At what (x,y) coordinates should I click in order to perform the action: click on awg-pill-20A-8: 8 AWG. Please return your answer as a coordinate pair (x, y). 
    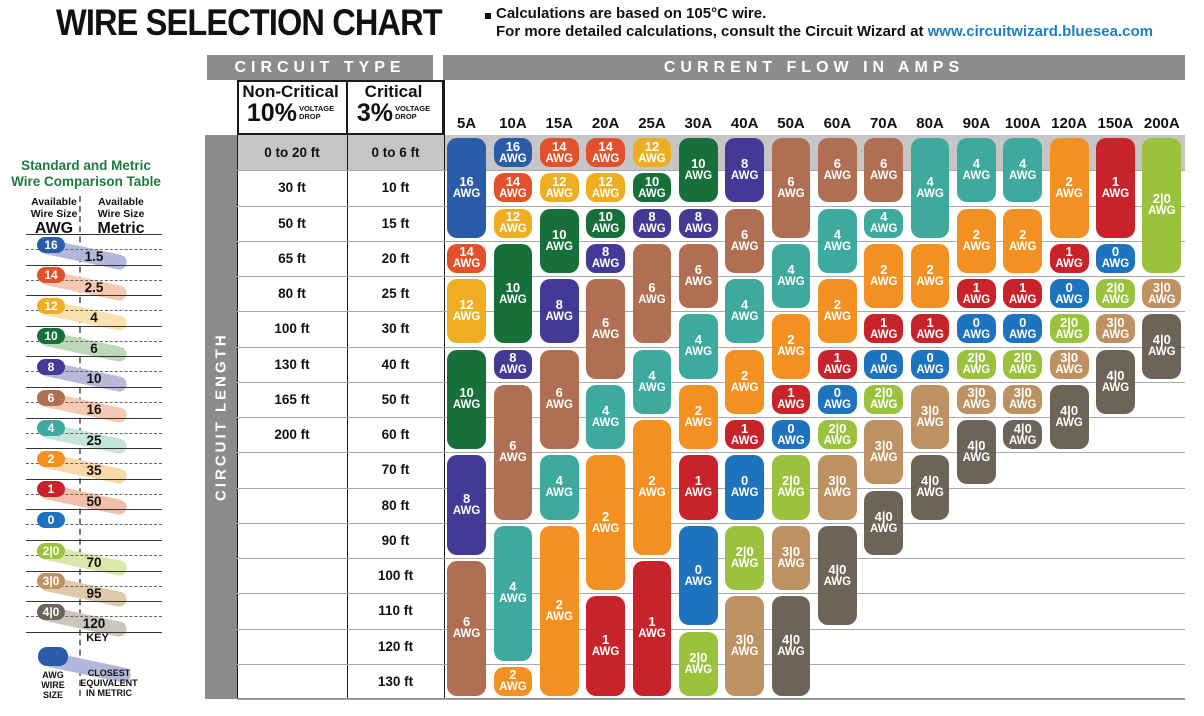
    Looking at the image, I should click on (605, 258).